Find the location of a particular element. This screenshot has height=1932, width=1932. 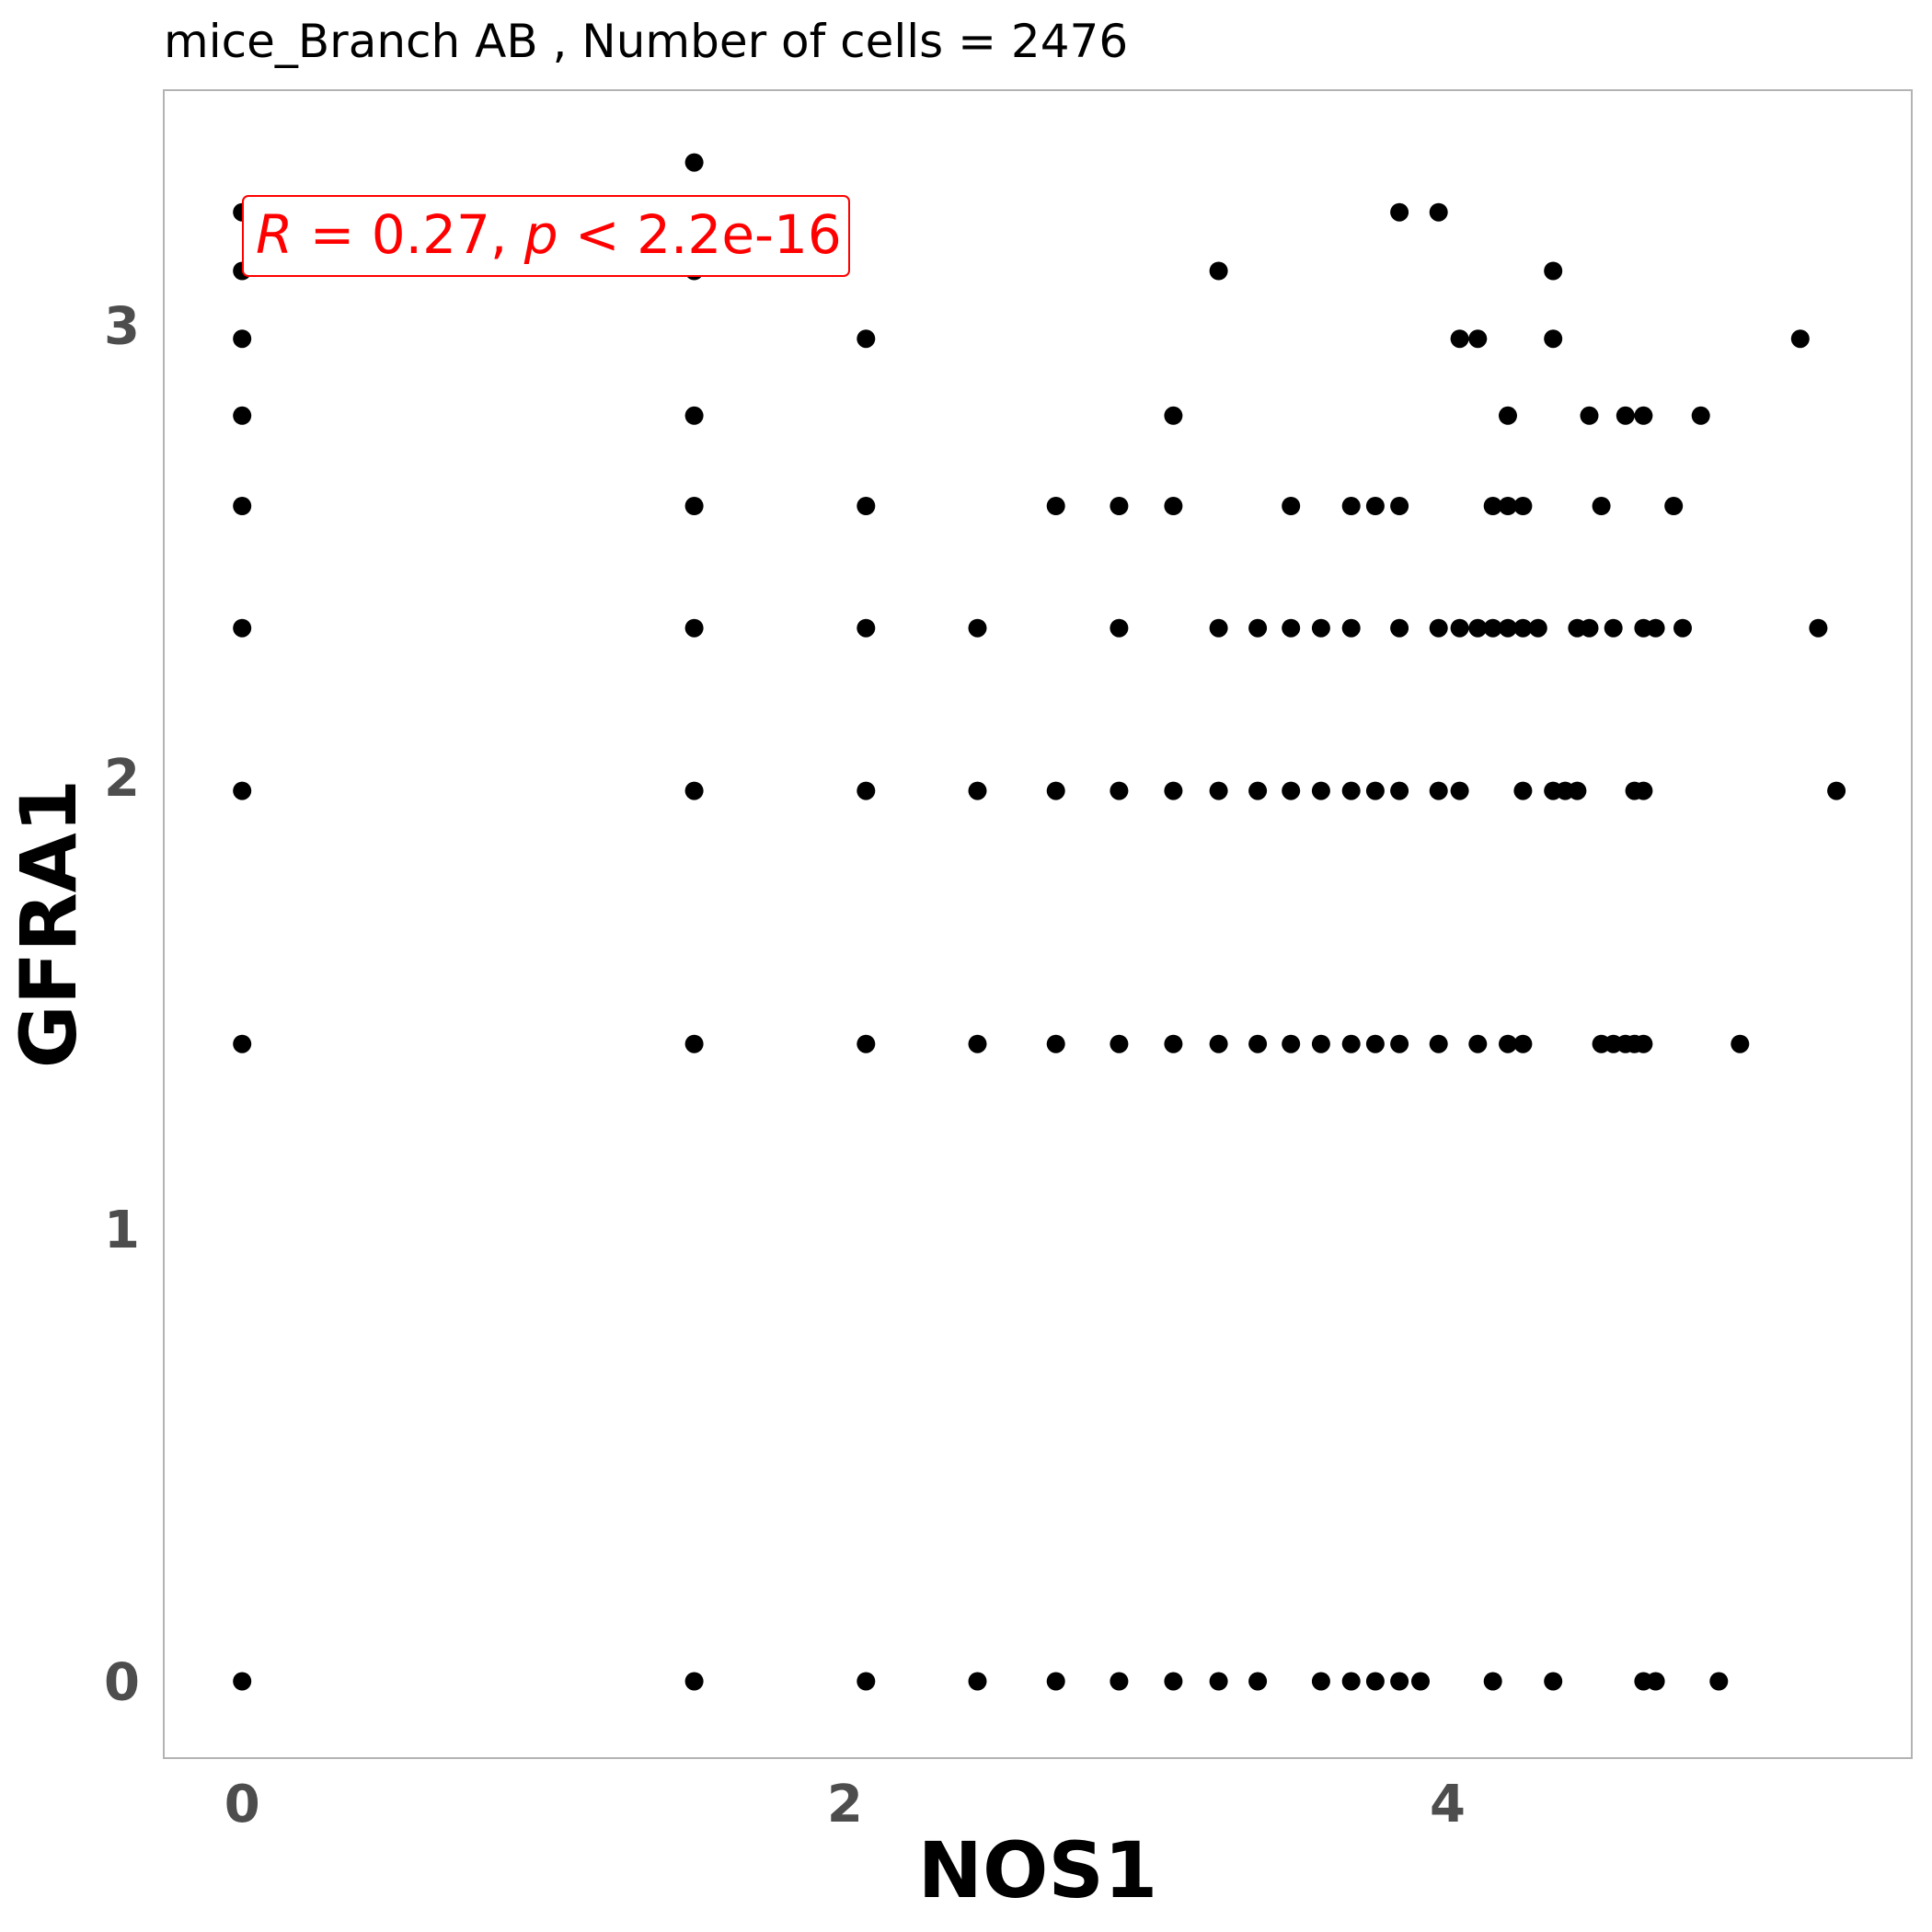

annotation-box is located at coordinates (546, 236).